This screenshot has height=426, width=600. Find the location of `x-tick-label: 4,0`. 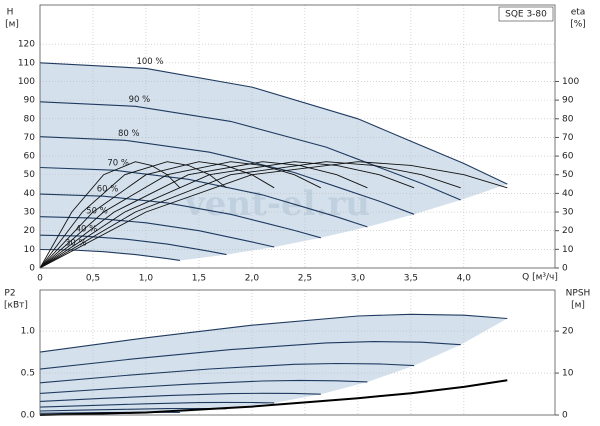

x-tick-label: 4,0 is located at coordinates (464, 279).